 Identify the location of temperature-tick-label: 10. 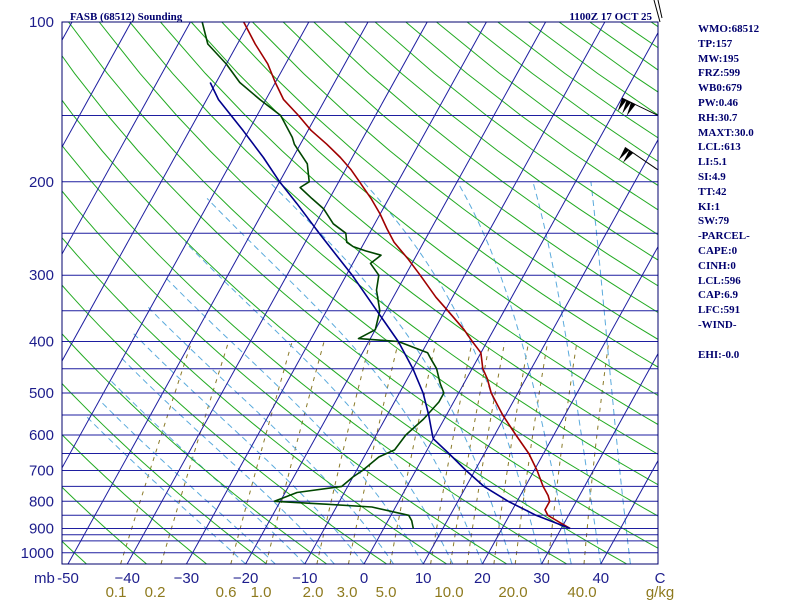
(423, 578).